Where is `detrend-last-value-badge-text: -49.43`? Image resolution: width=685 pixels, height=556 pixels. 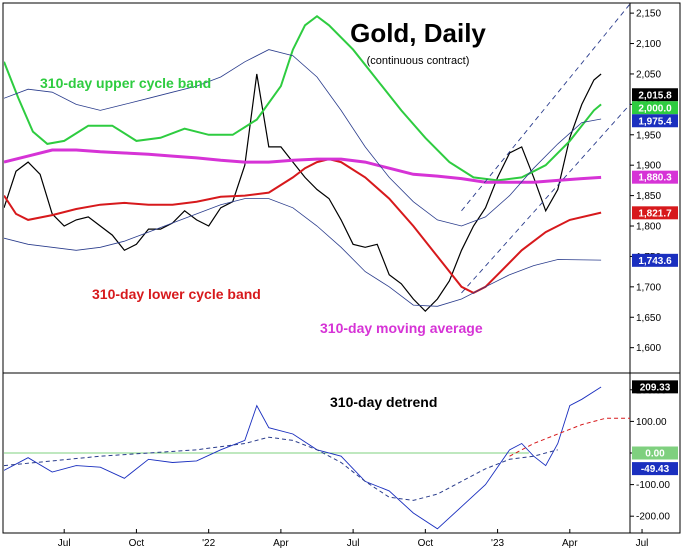 detrend-last-value-badge-text: -49.43 is located at coordinates (655, 469).